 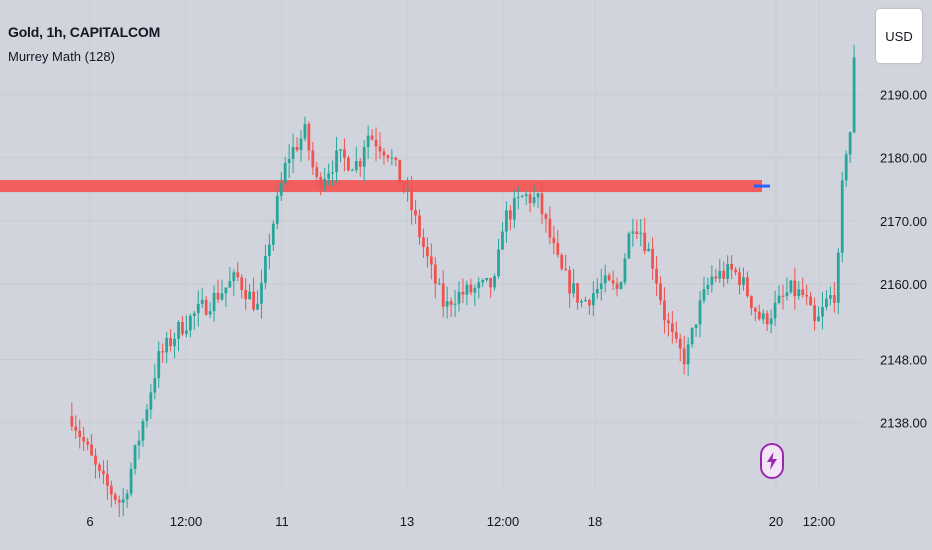 I want to click on x-tick-label: 20, so click(x=776, y=521).